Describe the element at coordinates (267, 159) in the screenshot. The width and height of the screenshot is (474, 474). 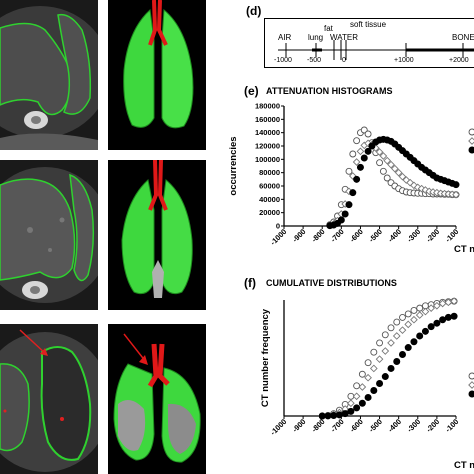
I see `y-tick-label: 100000` at that location.